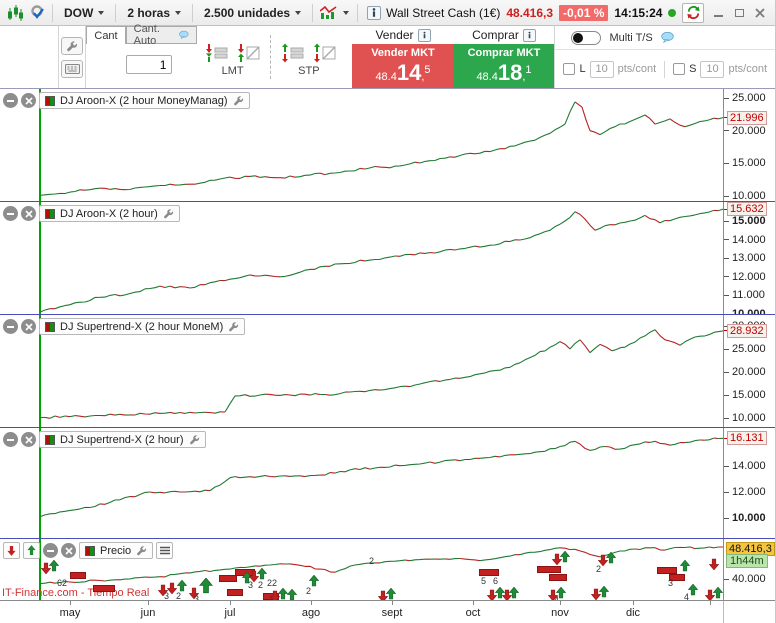 The image size is (776, 623). I want to click on stp-order-cancel-icon, so click(324, 53).